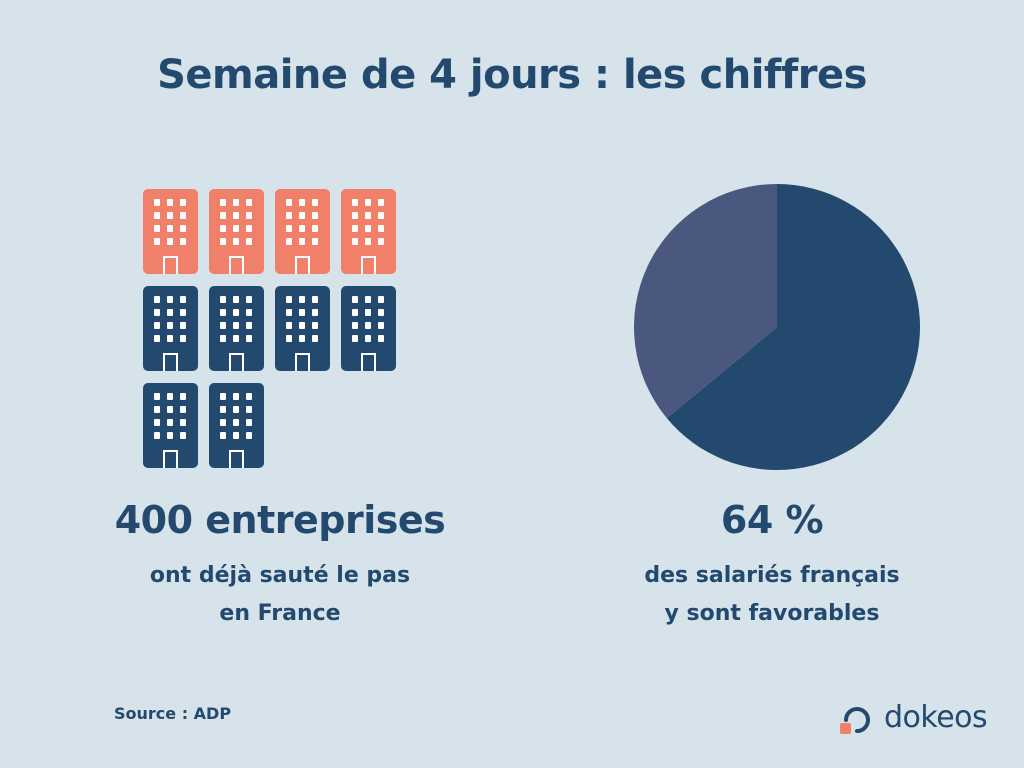 This screenshot has height=768, width=1024. Describe the element at coordinates (280, 520) in the screenshot. I see `companies-count: 400 entreprises` at that location.